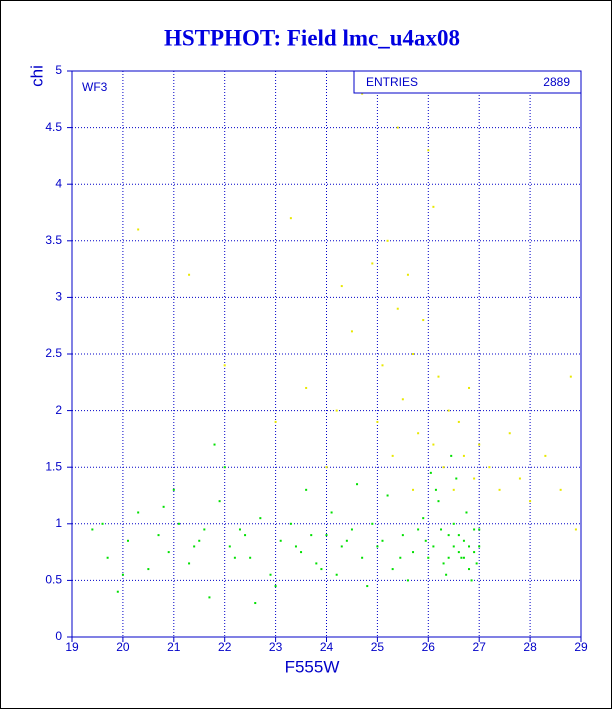  Describe the element at coordinates (556, 82) in the screenshot. I see `stats-value: 2889` at that location.